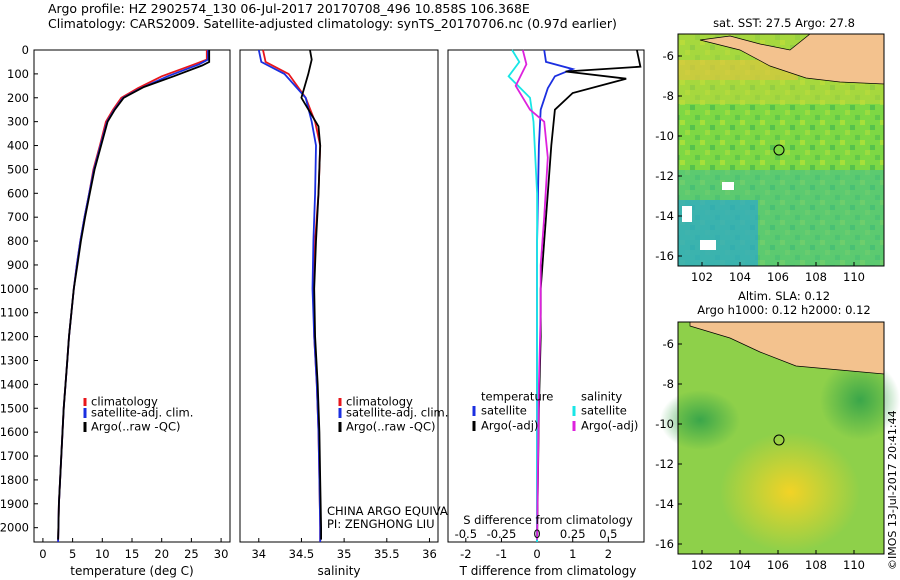 This screenshot has height=580, width=900. What do you see at coordinates (548, 571) in the screenshot?
I see `difference-xlabel: T difference from climatology` at bounding box center [548, 571].